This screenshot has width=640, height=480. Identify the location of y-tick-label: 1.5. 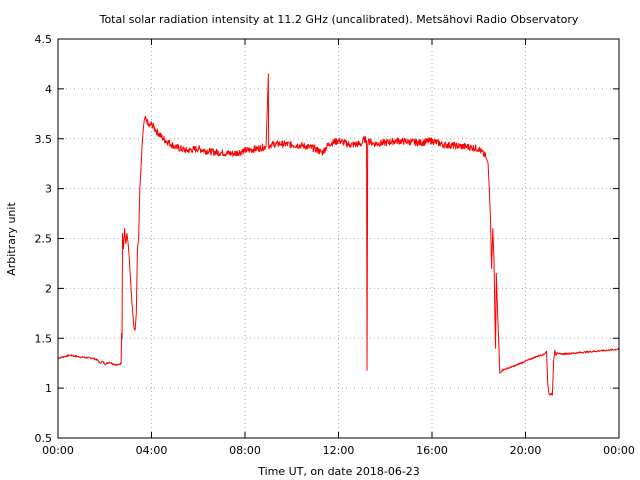
(44, 338).